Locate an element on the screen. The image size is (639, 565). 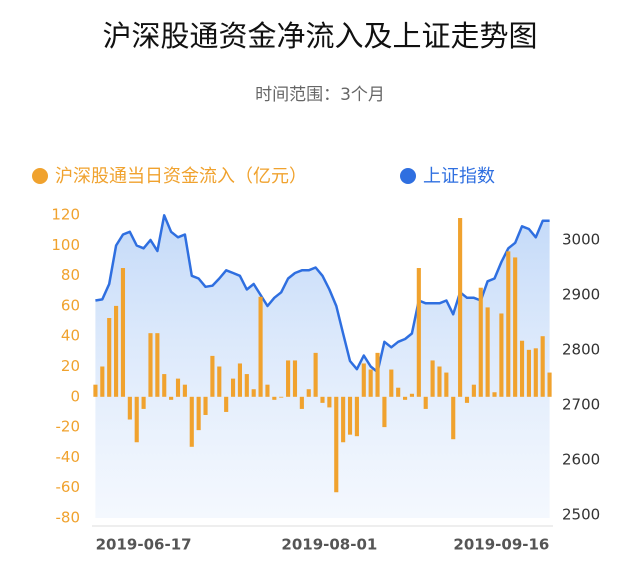
legend-label: 沪深股通当日资金流入（亿元） is located at coordinates (181, 176).